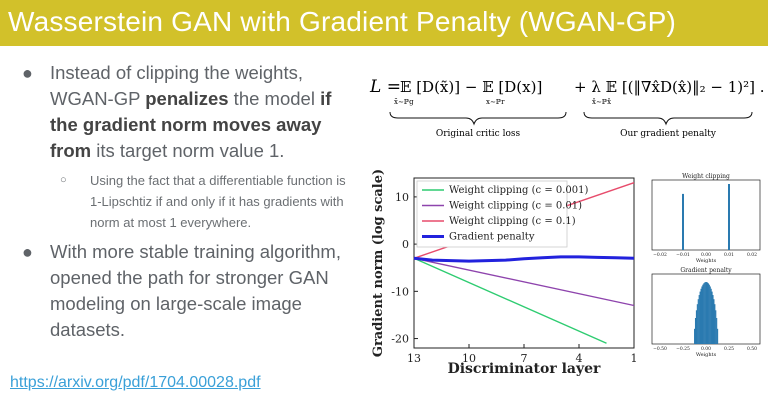 The height and width of the screenshot is (405, 768). What do you see at coordinates (519, 190) in the screenshot?
I see `legend-label: Weight clipping (c = 0.001)` at bounding box center [519, 190].